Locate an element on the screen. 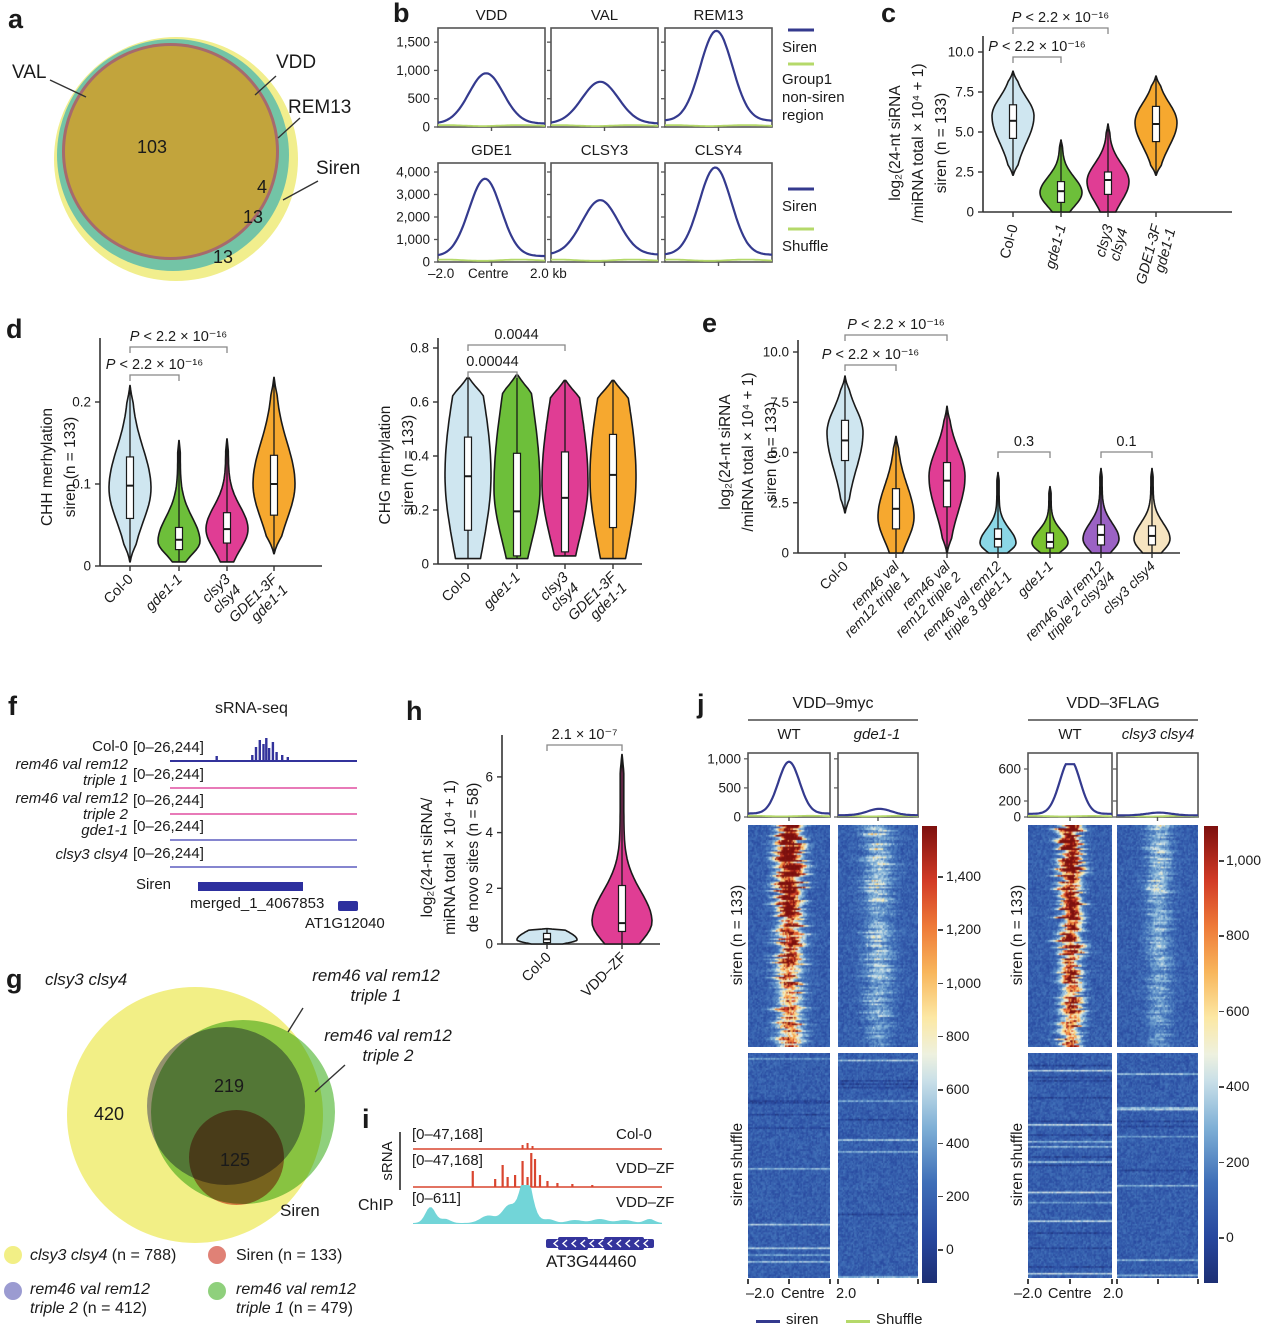 This screenshot has width=1269, height=1331. g-legend-label: rem46 val rem12 triple 2 (n = 412) is located at coordinates (90, 1299).